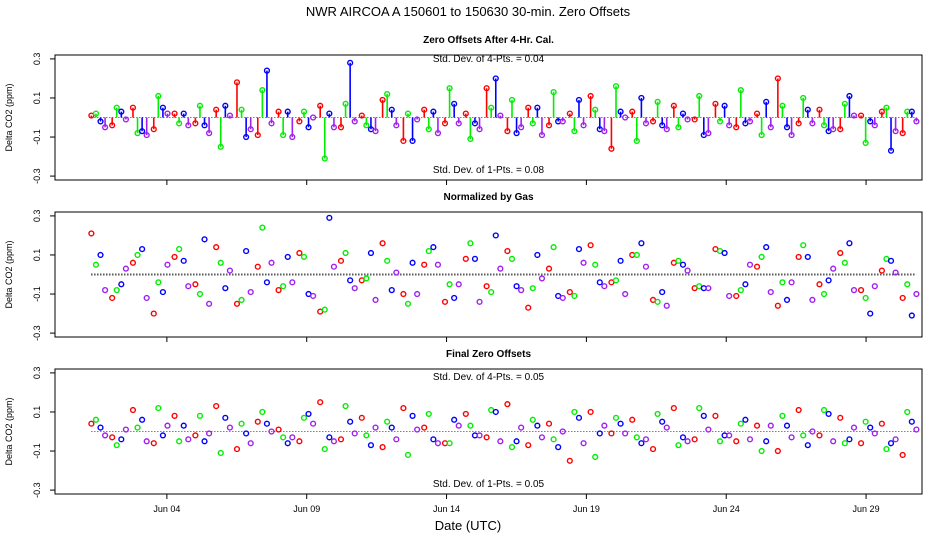  Describe the element at coordinates (37, 176) in the screenshot. I see `y-tick-label: -0.3` at that location.